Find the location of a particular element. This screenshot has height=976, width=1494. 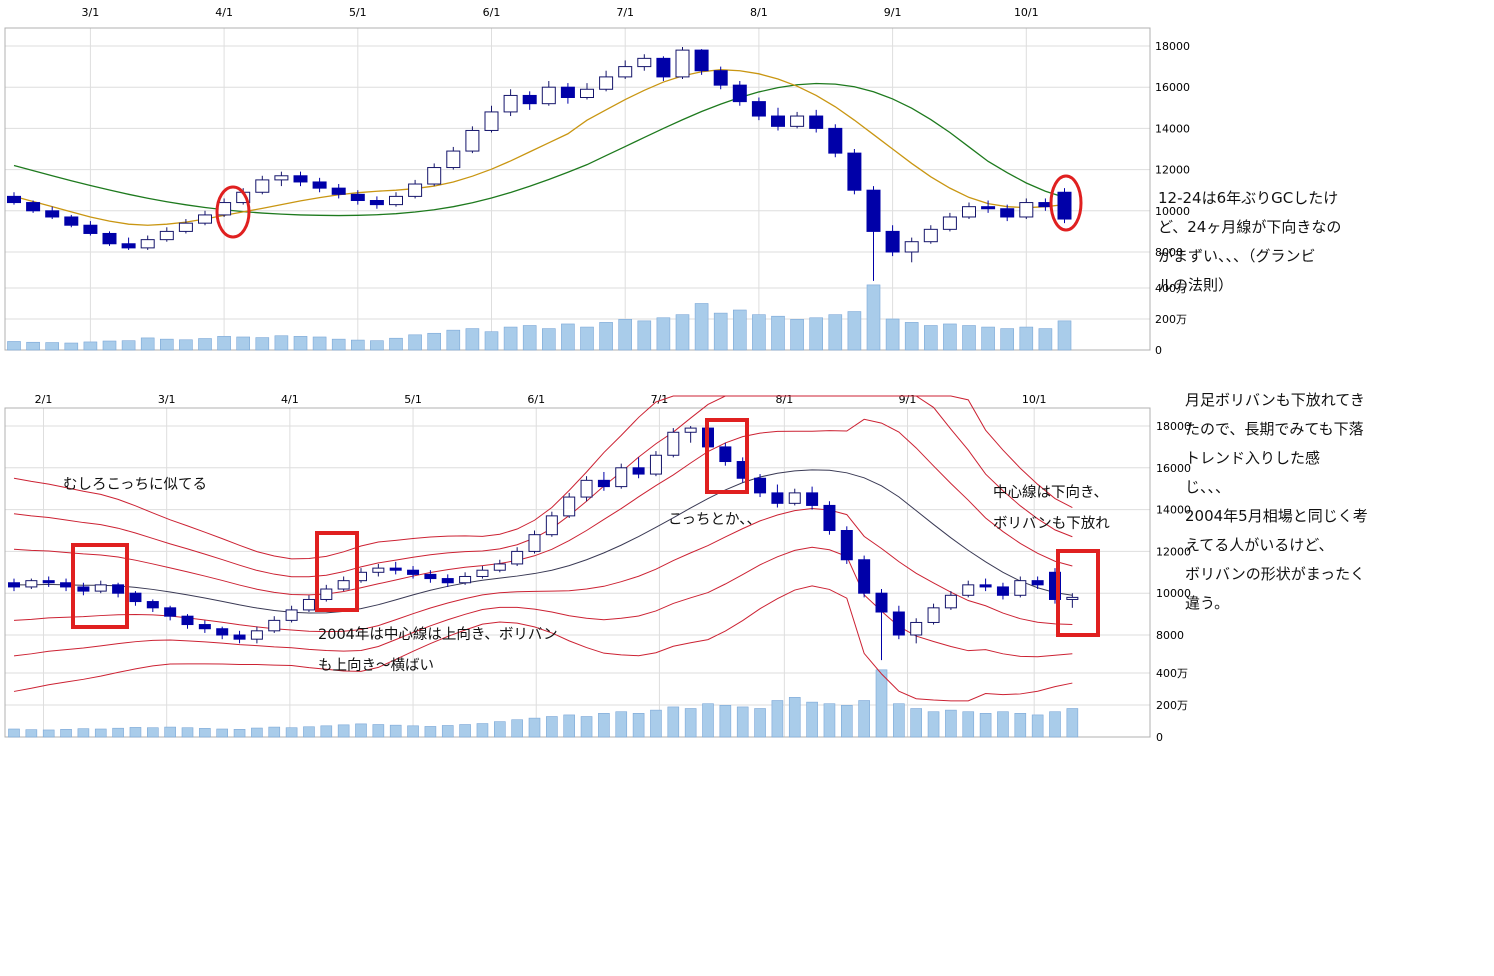

chart-annotation: むしろこっちに似てる is located at coordinates (135, 485).